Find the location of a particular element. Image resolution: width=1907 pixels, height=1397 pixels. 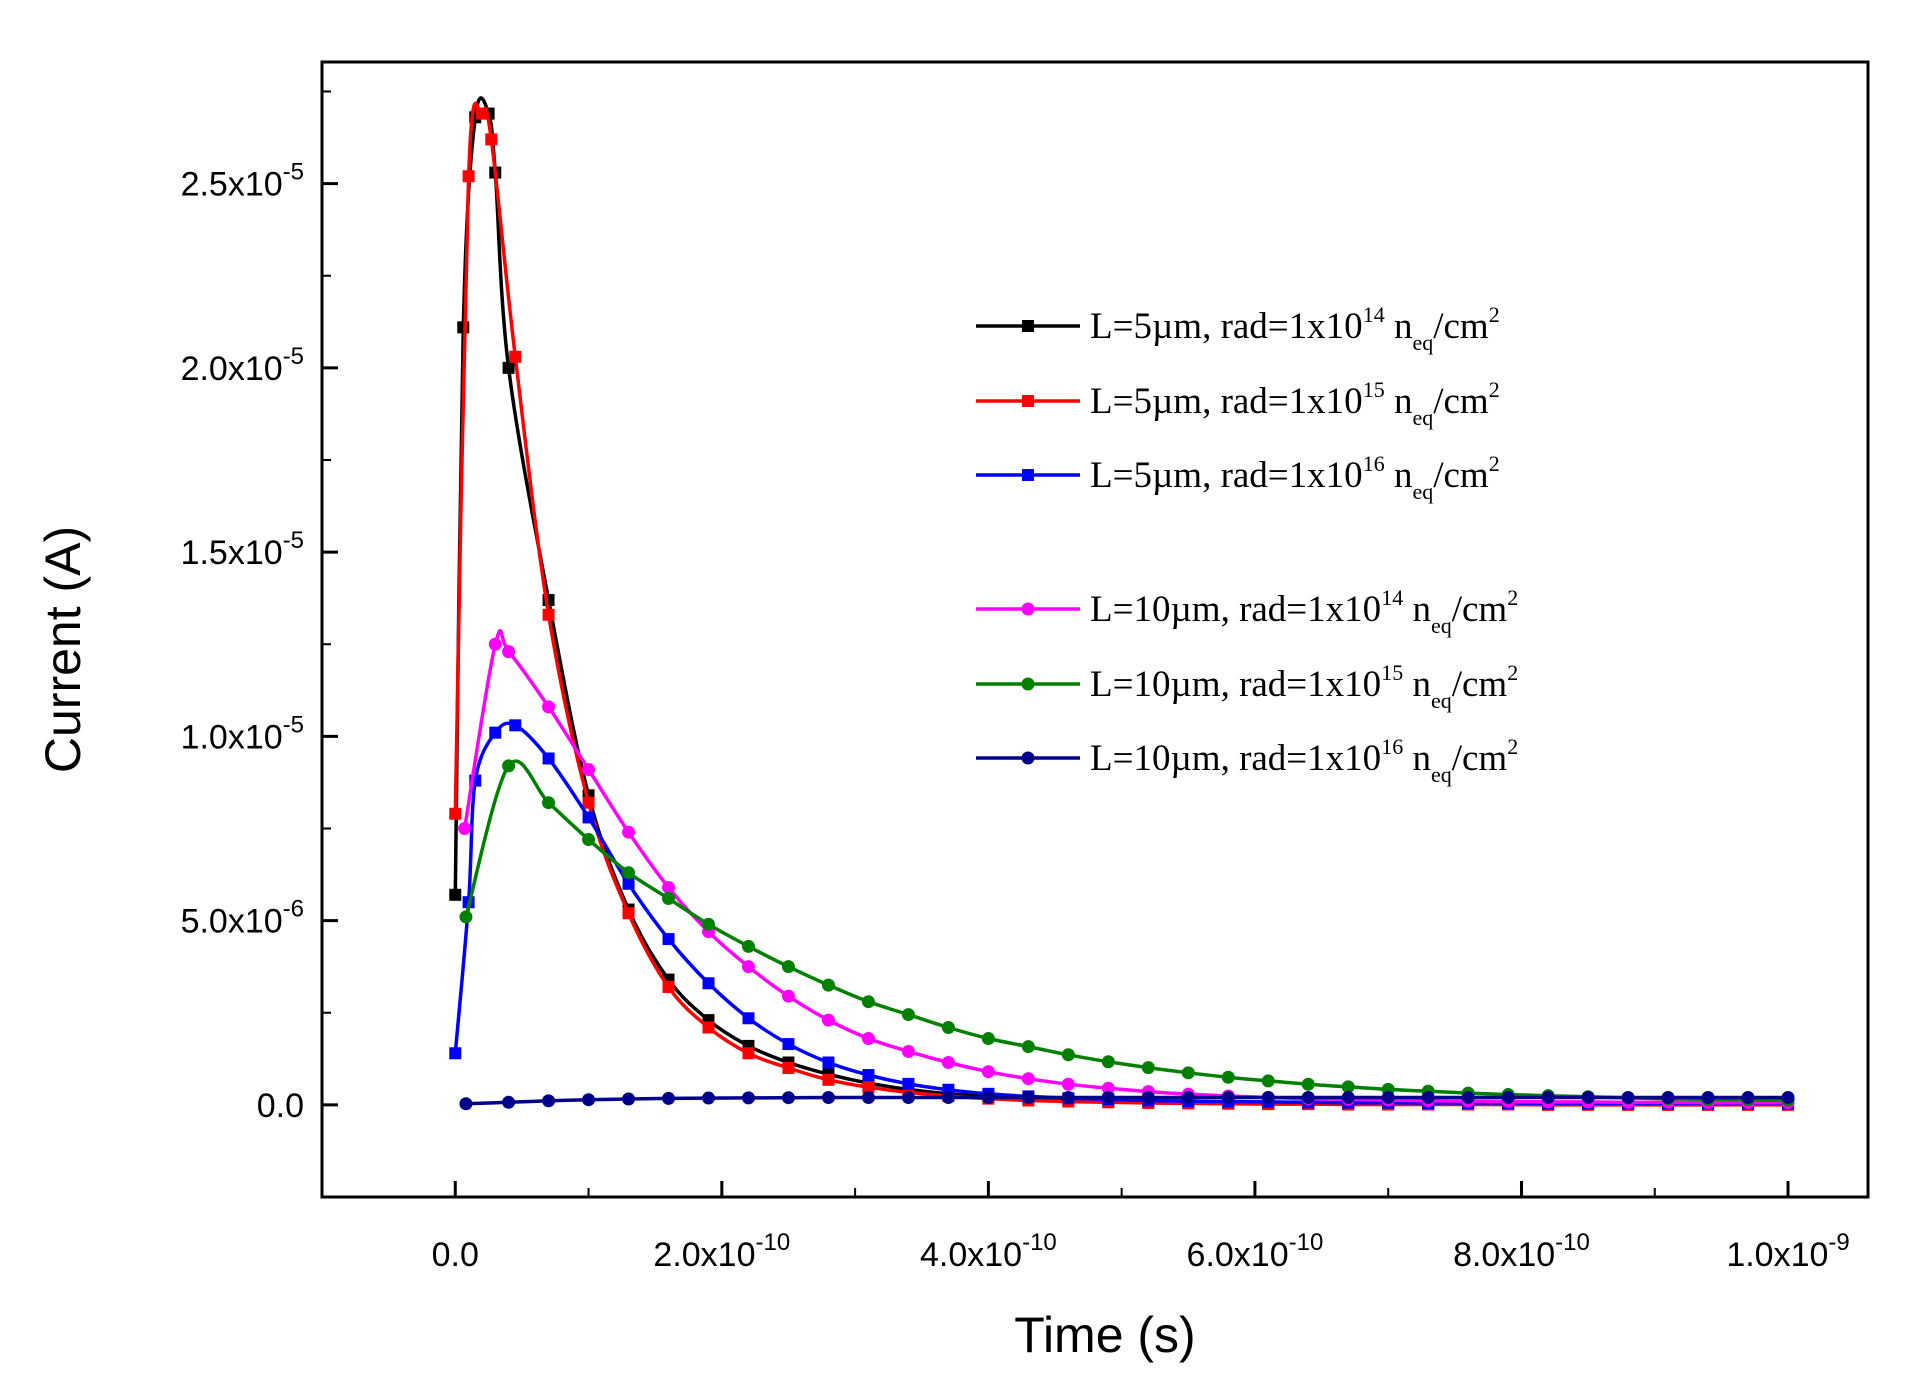

x-tick-label: 8.0x10⁻¹⁰ is located at coordinates (1521, 1251).